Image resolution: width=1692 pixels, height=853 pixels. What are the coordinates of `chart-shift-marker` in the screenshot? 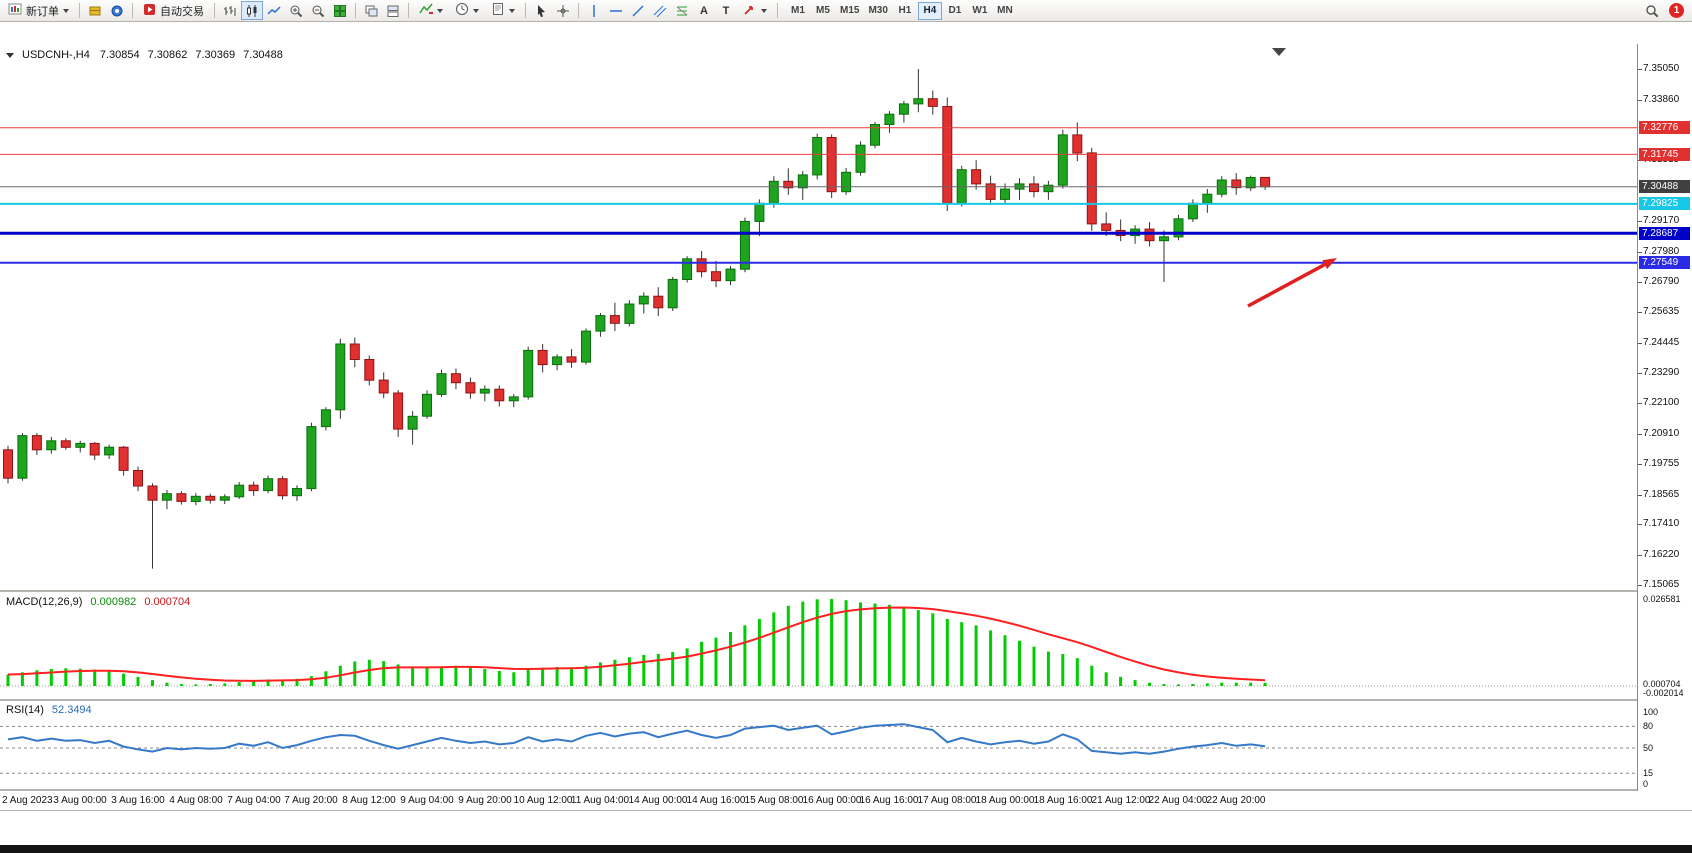 It's located at (1279, 52).